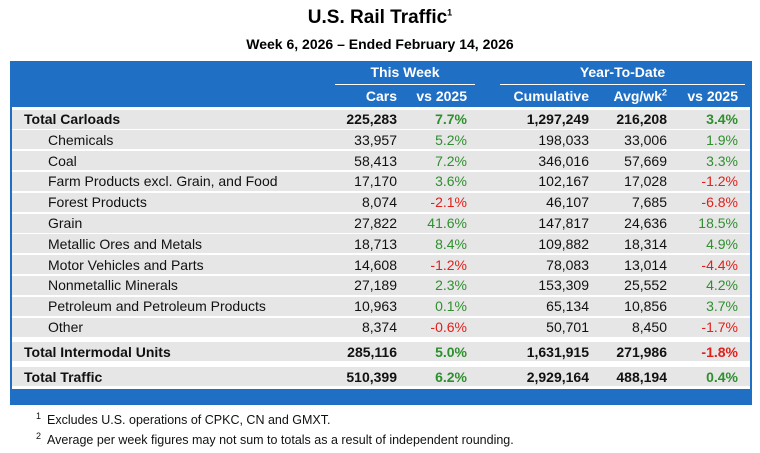 This screenshot has width=760, height=453. I want to click on footer-band, so click(381, 397).